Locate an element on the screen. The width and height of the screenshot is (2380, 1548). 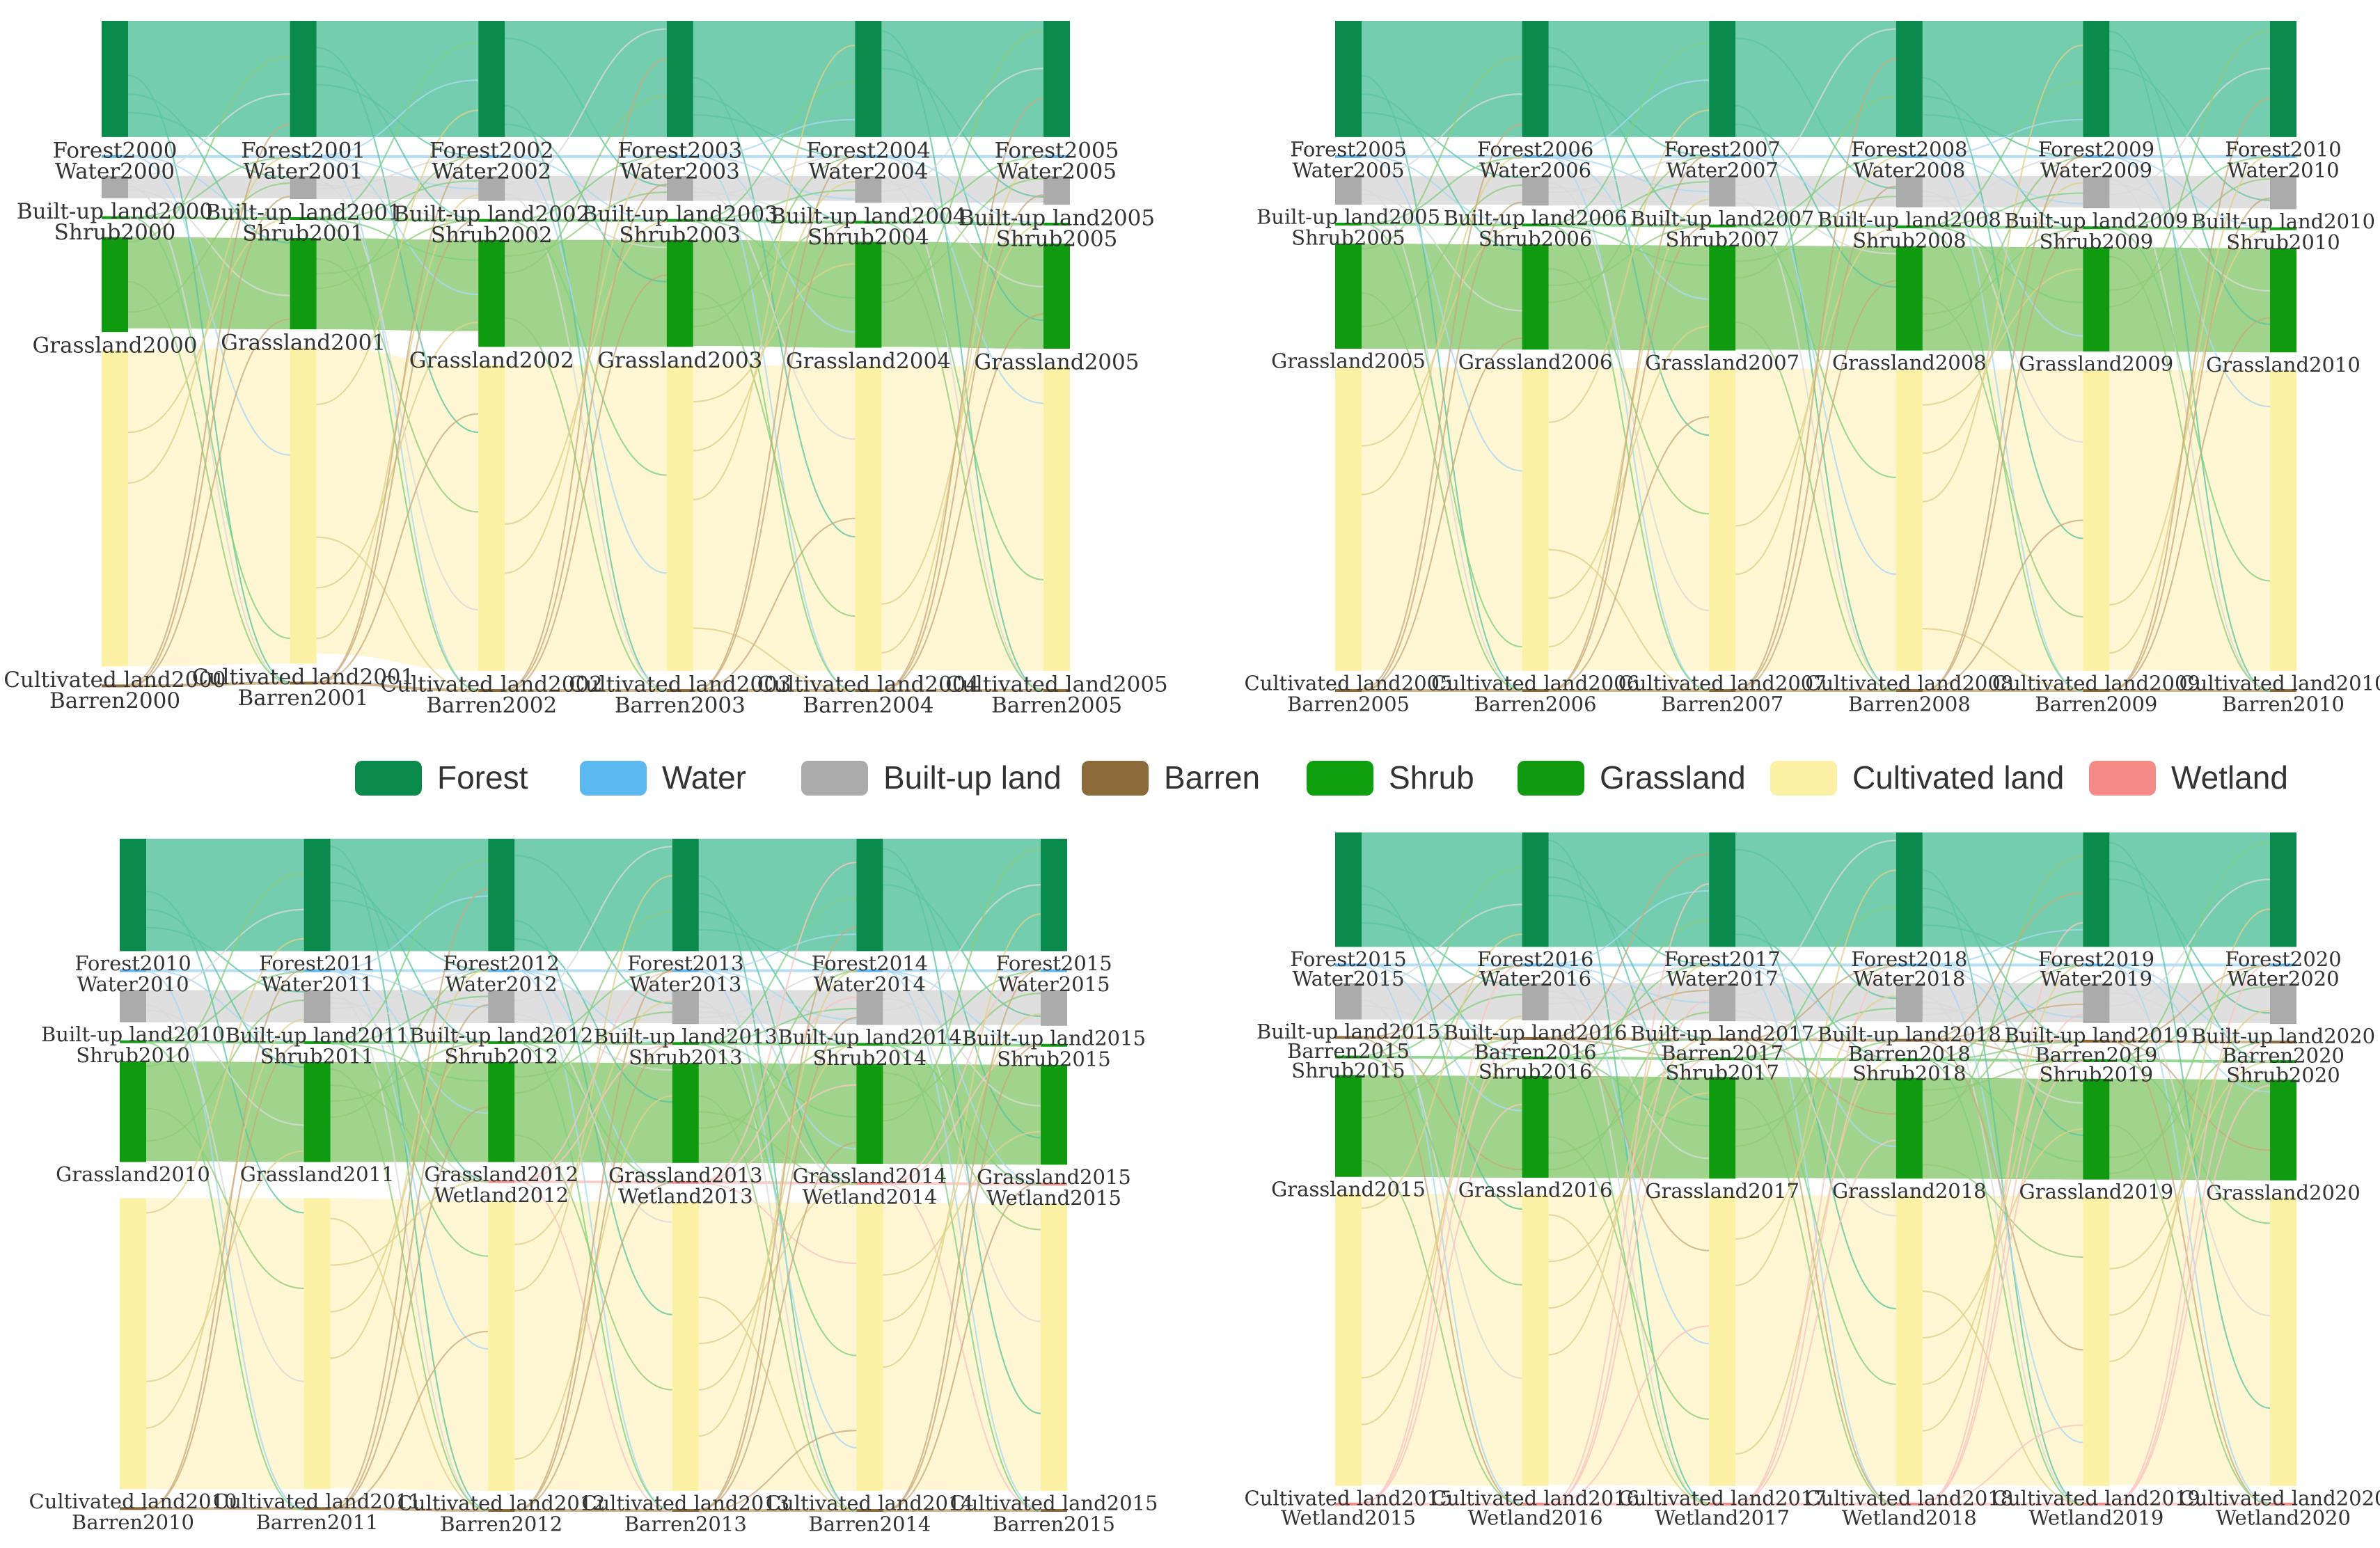
node-built-up-land-2018 is located at coordinates (1909, 1002).